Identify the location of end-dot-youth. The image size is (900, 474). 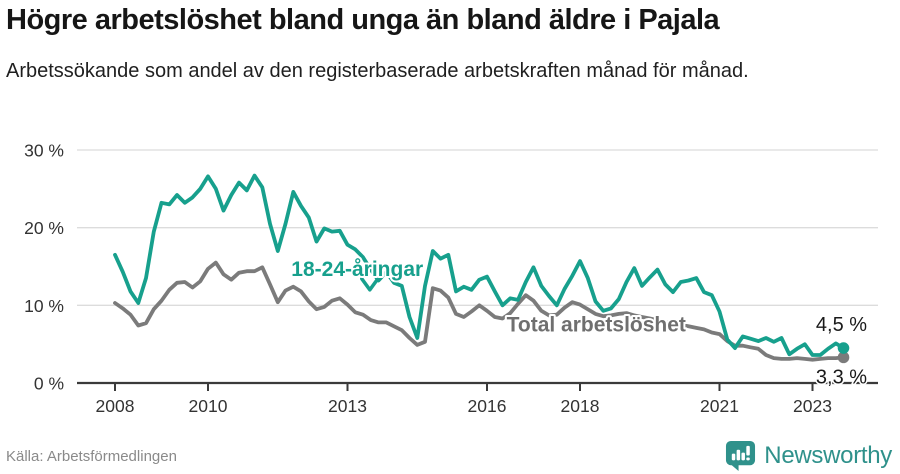
(843, 348).